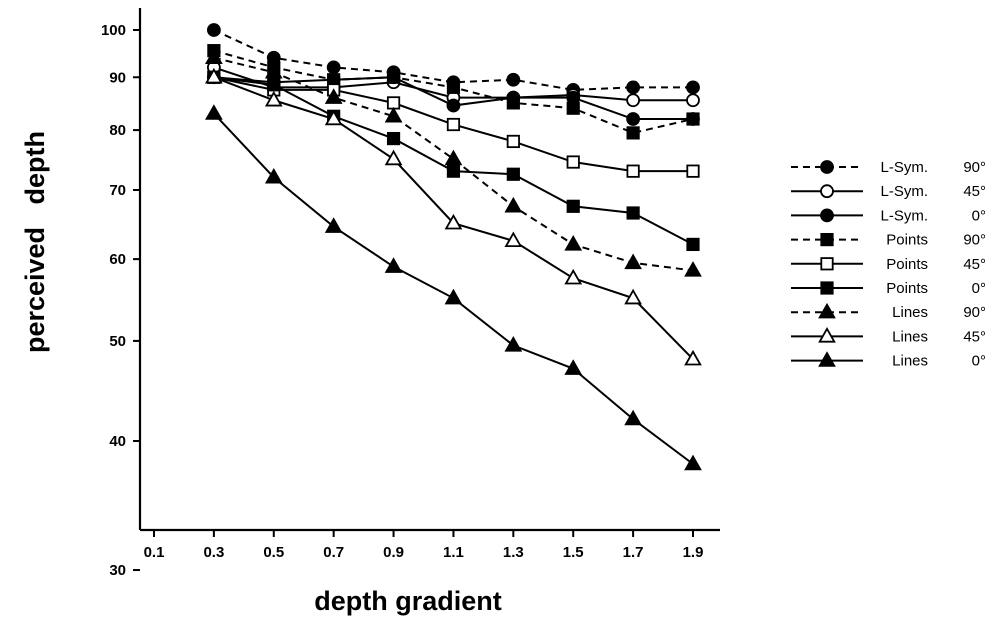  I want to click on series-line, so click(453, 60).